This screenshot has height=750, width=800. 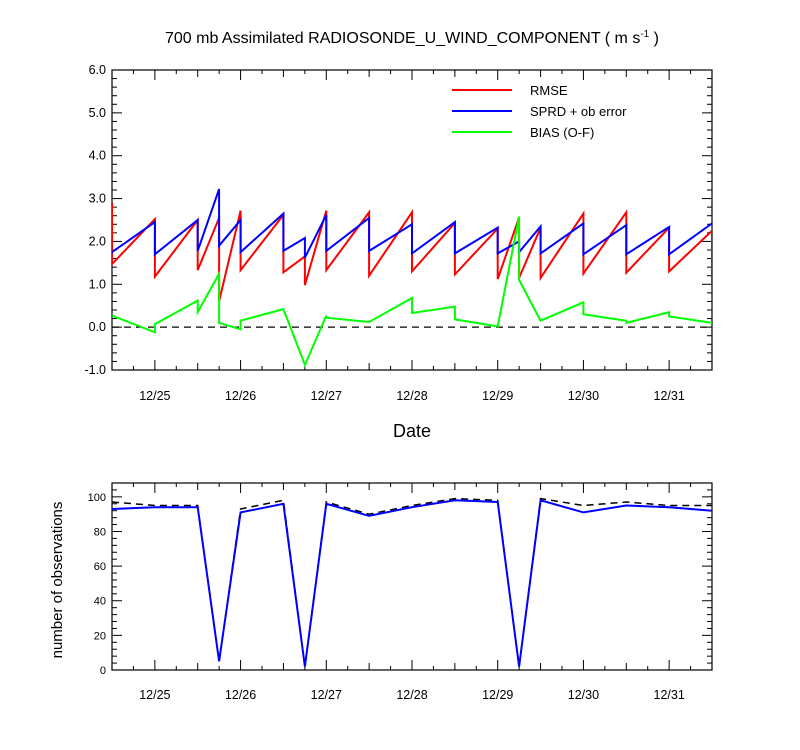 What do you see at coordinates (97, 284) in the screenshot?
I see `y-tick-label: 1.0` at bounding box center [97, 284].